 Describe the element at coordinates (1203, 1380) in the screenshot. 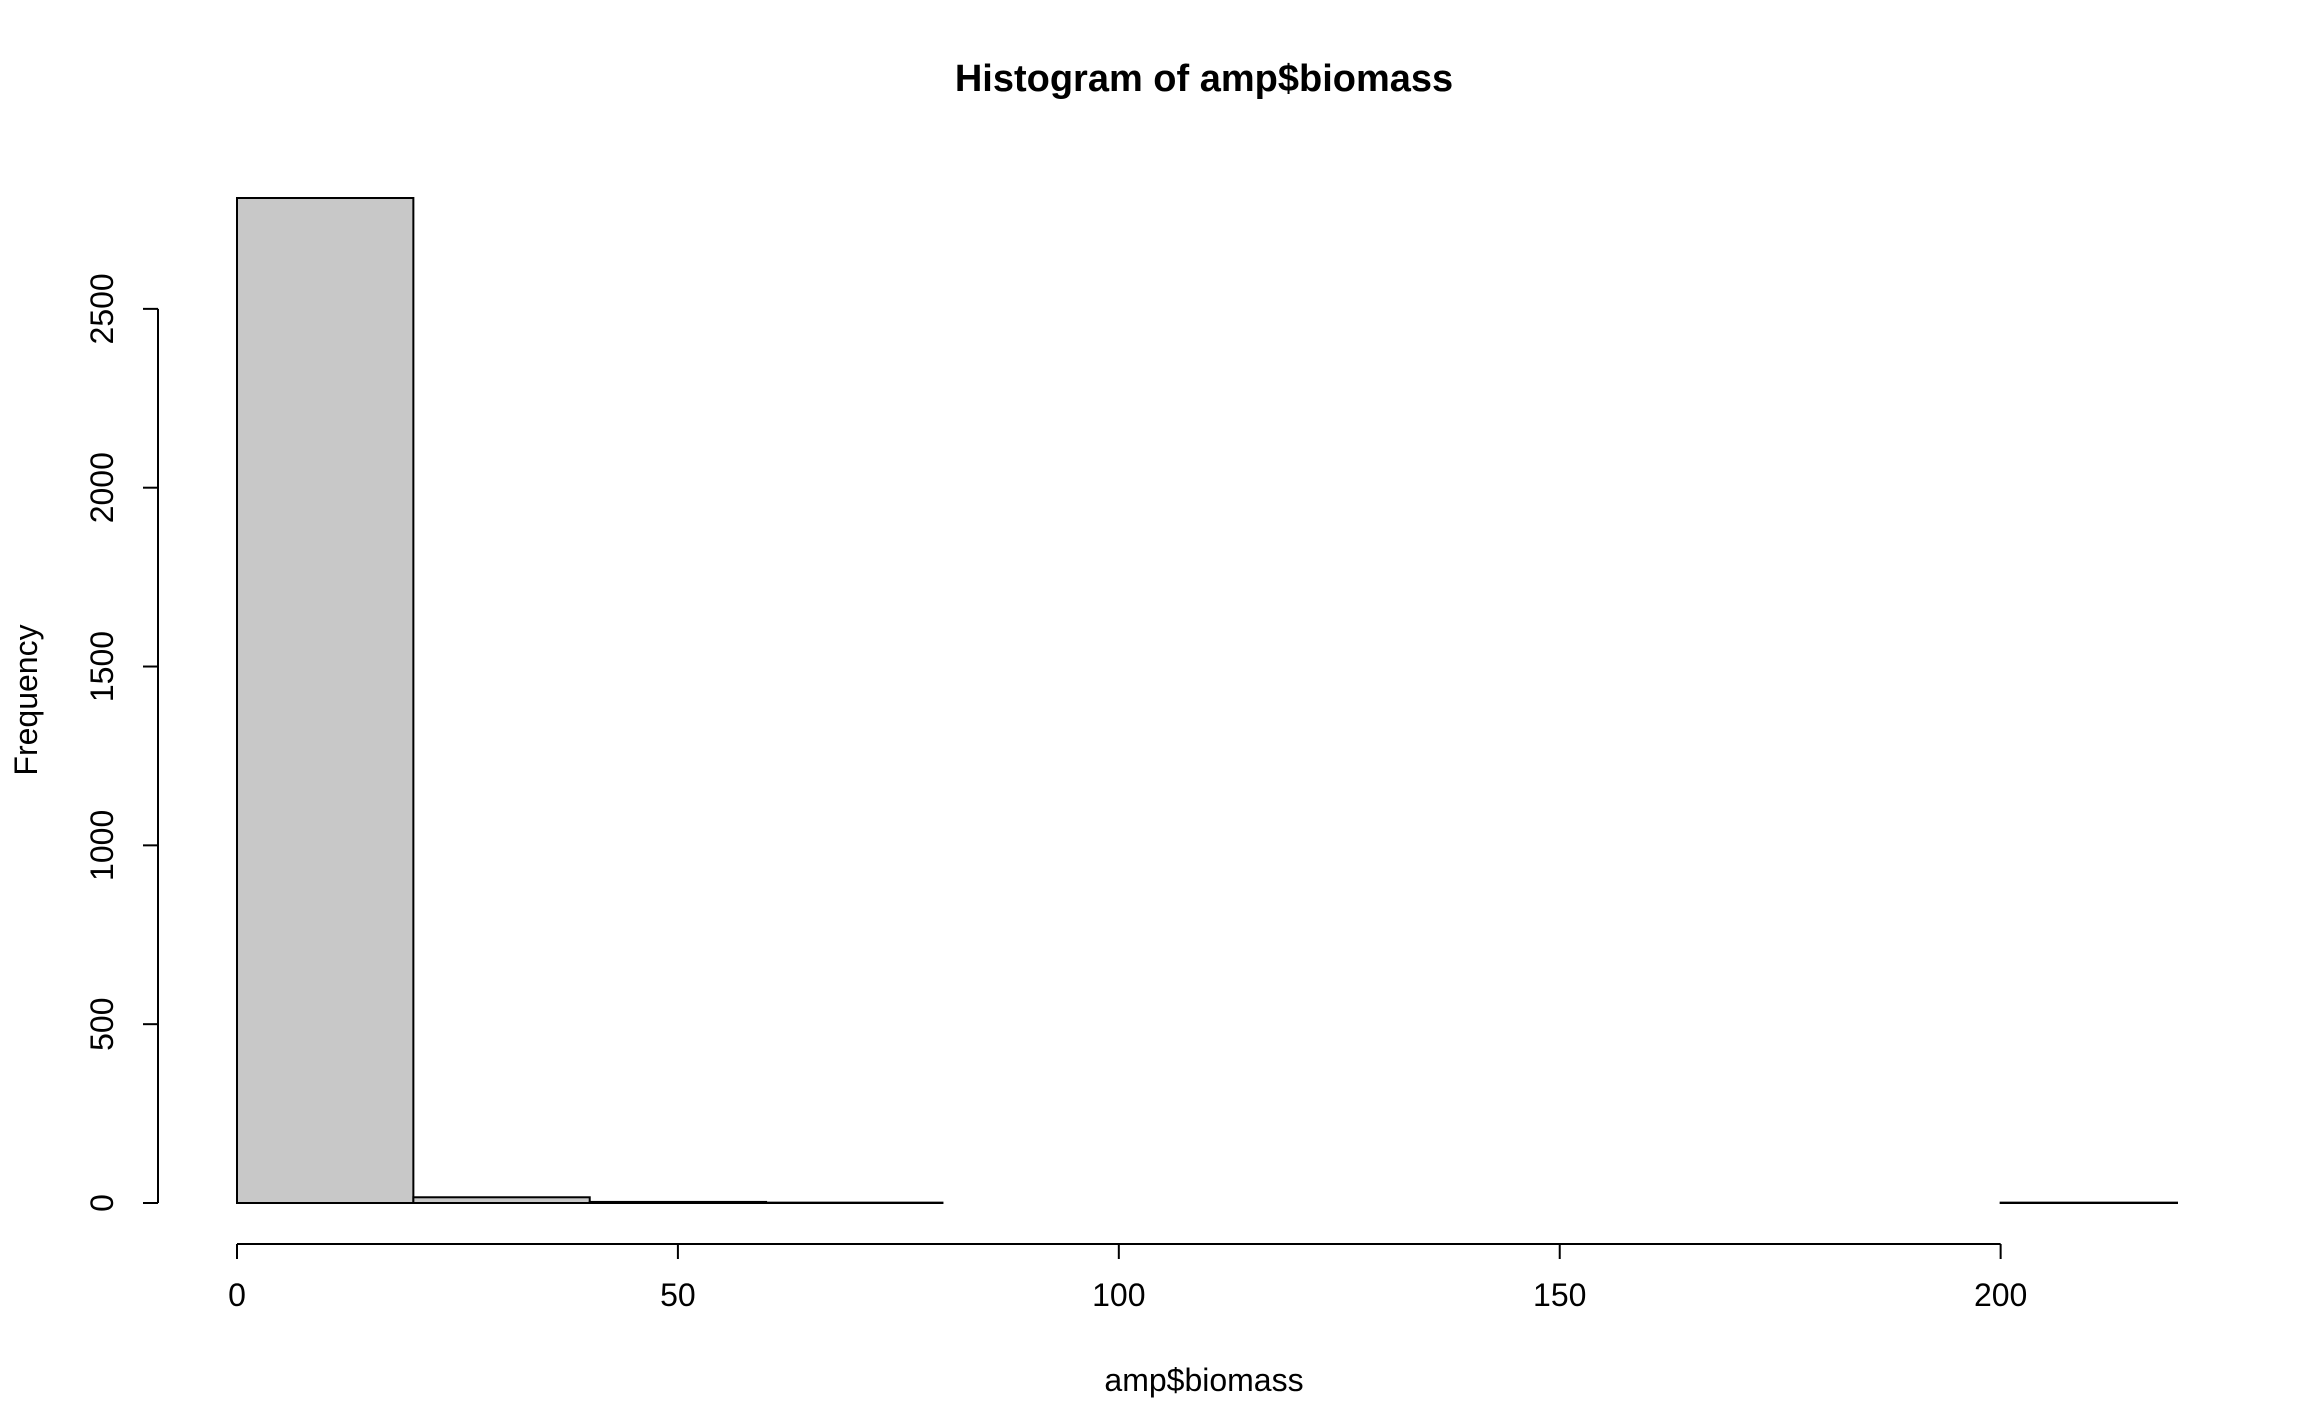

I see `x-axis-label: amp$biomass` at that location.